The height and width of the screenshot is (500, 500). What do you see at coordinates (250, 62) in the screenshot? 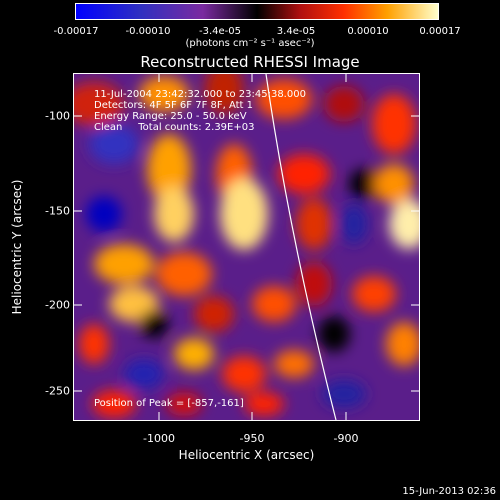
I see `chart-title: Reconstructed RHESSI Image` at bounding box center [250, 62].